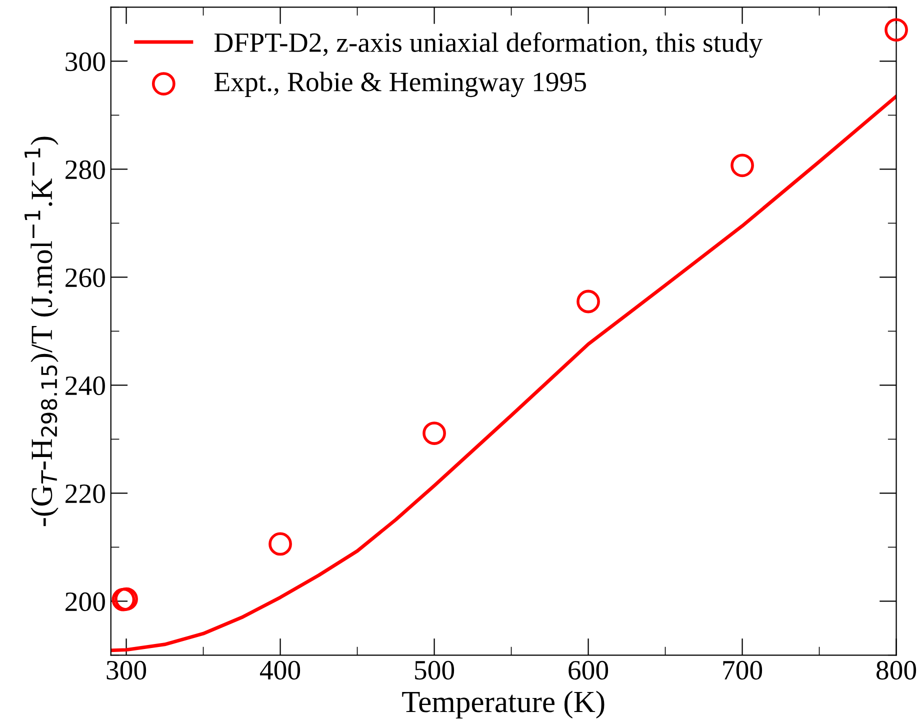 Image resolution: width=924 pixels, height=720 pixels. What do you see at coordinates (85, 386) in the screenshot?
I see `y-tick-label: 240` at bounding box center [85, 386].